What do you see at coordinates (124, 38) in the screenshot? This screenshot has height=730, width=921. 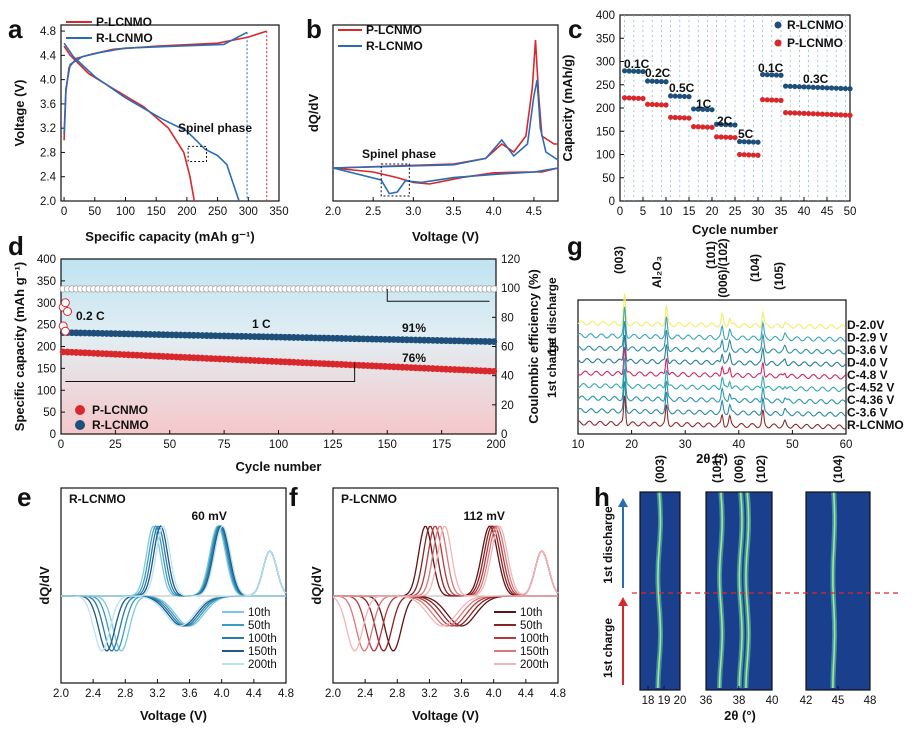 I see `panel-a-legend-label: R-LCNMO` at bounding box center [124, 38].